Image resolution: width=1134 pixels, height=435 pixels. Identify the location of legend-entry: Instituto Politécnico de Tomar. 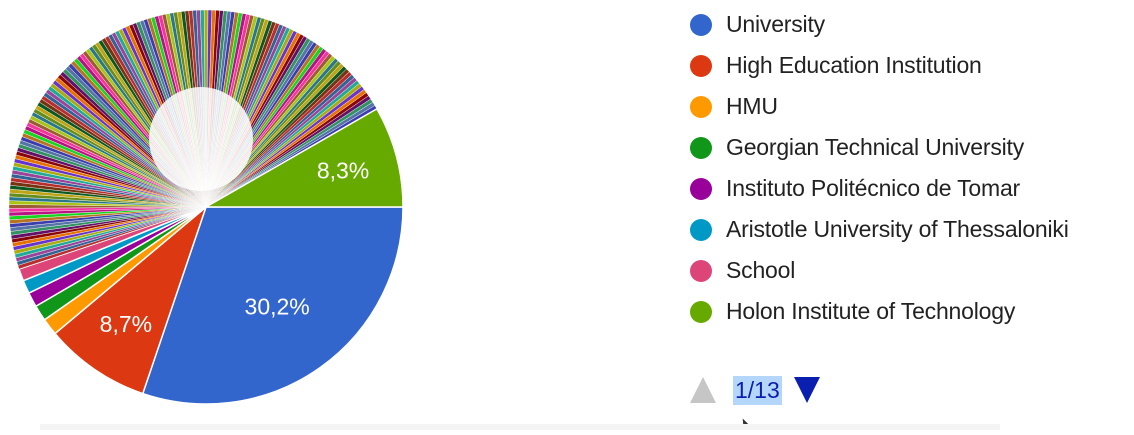
(879, 188).